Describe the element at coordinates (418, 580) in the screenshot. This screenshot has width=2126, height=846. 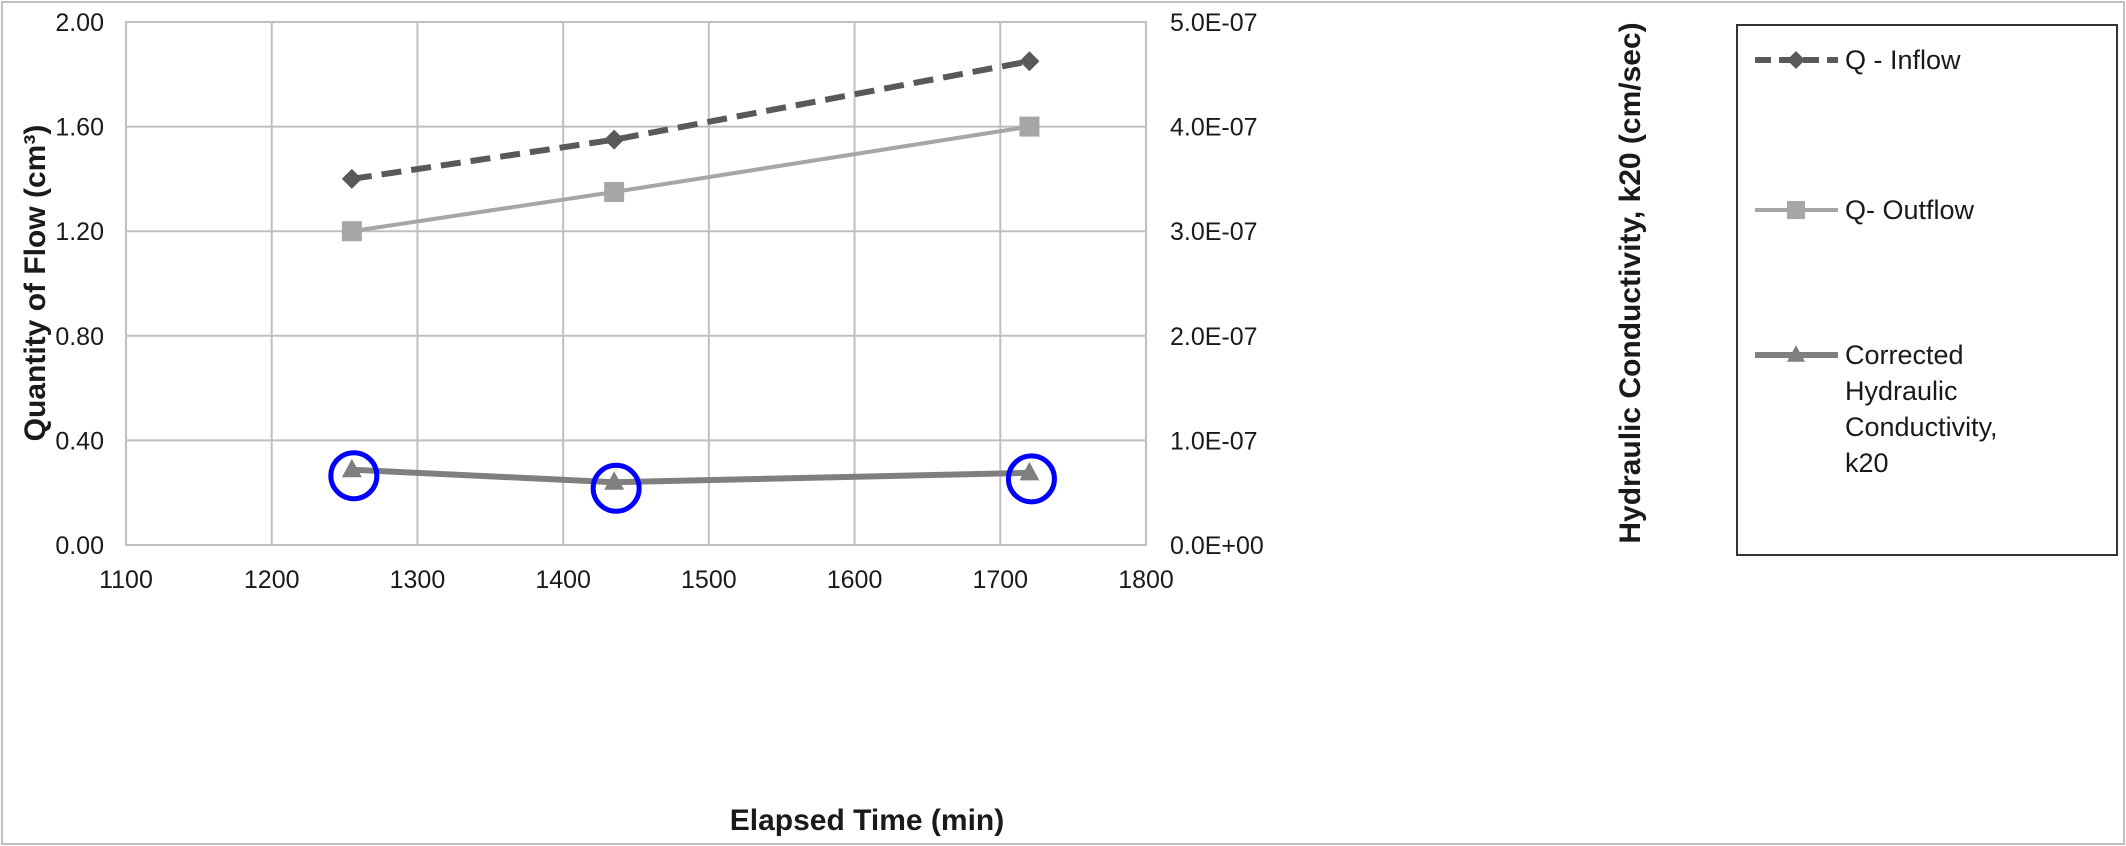
I see `x-tick-label: 1300` at that location.